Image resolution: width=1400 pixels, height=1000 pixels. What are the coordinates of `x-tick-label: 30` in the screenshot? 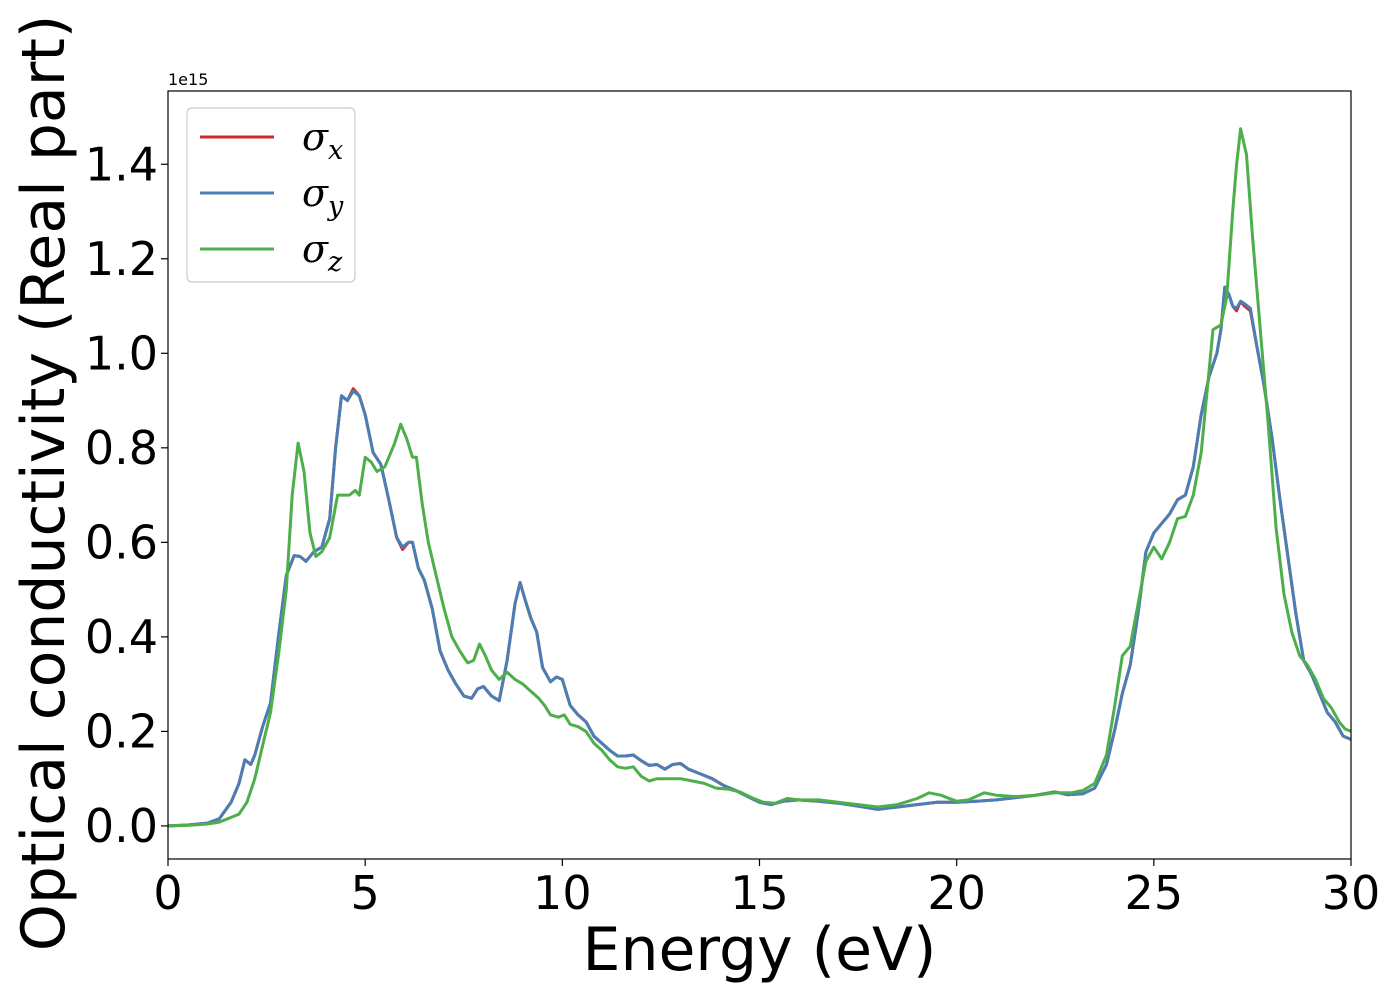 It's located at (1351, 893).